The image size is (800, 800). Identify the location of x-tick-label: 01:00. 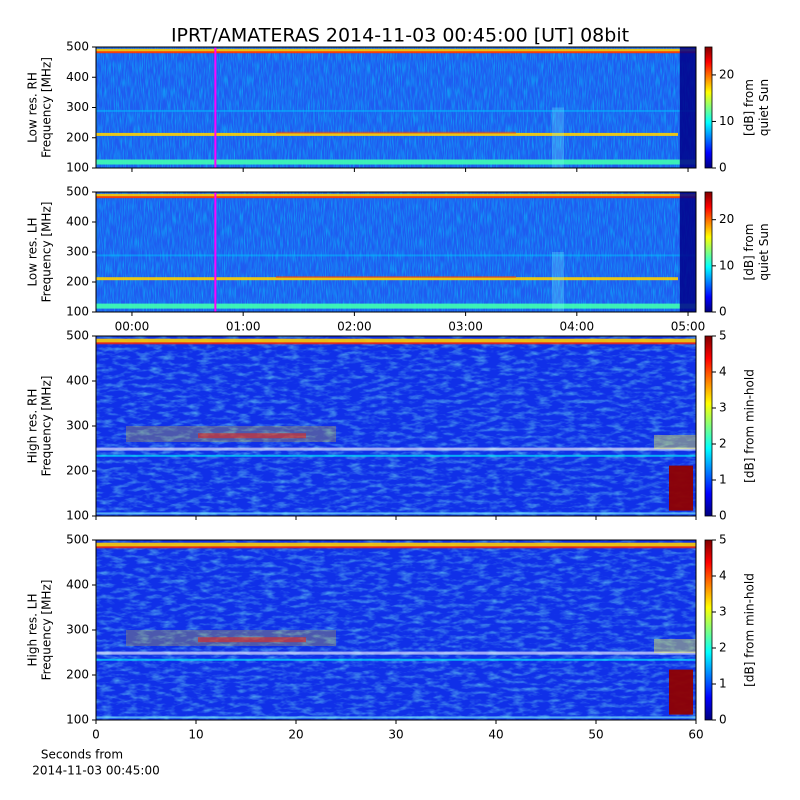
(243, 327).